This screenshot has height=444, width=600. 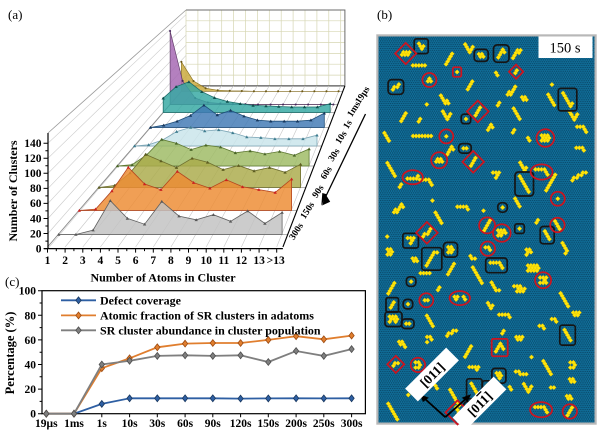 I want to click on svg-text: 19μs, so click(x=46, y=424).